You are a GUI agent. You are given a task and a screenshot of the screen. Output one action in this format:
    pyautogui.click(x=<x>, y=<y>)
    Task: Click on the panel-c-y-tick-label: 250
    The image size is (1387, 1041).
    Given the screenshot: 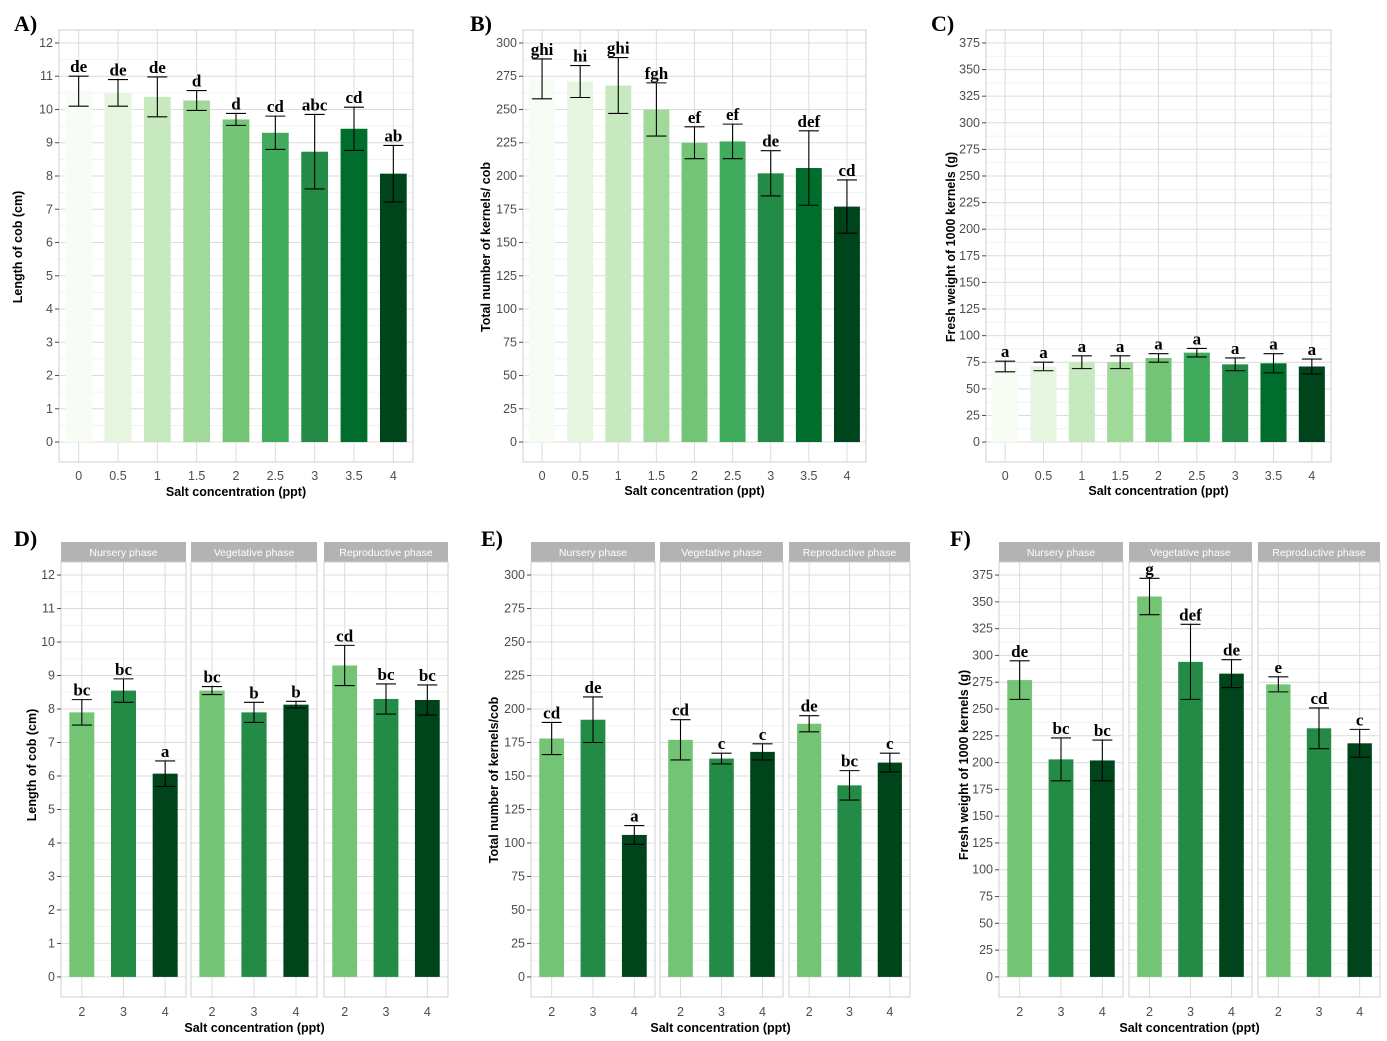 What is the action you would take?
    pyautogui.click(x=969, y=176)
    